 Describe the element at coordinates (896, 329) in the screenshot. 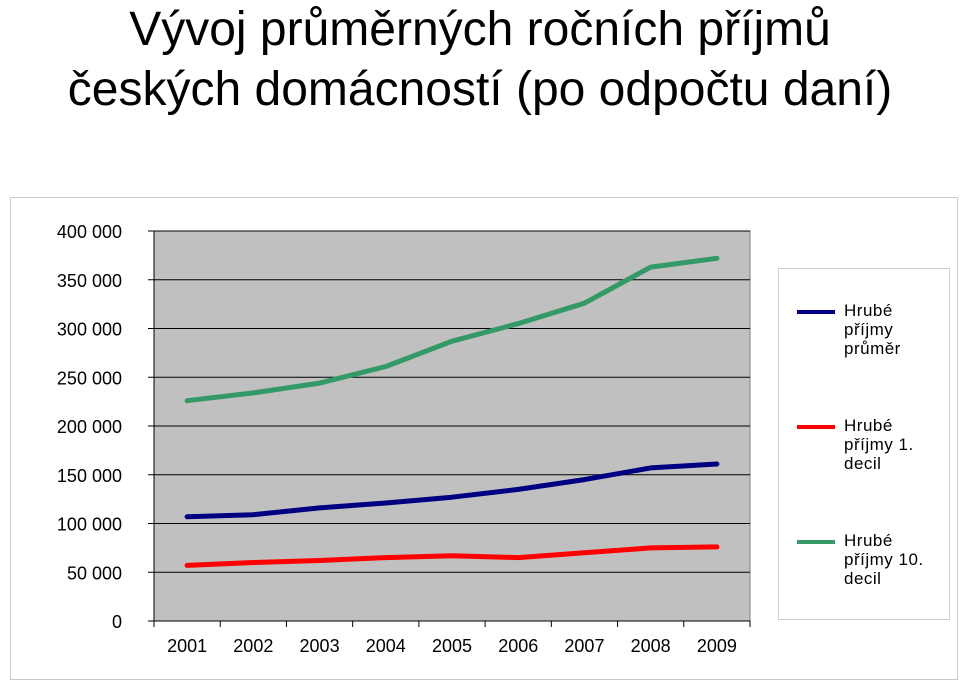

I see `legend-label-prumer: Hrubé příjmy průměr` at that location.